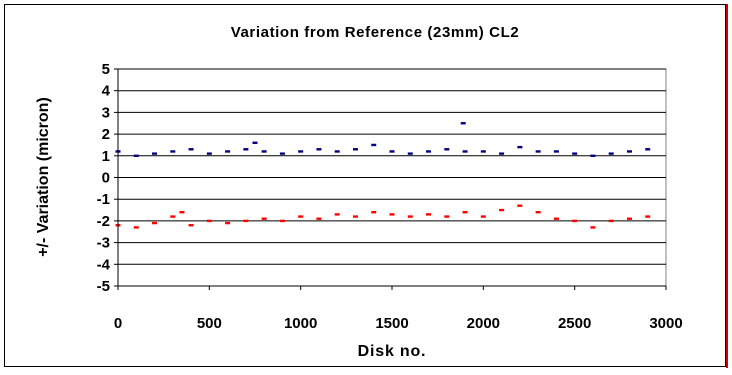 Image resolution: width=732 pixels, height=375 pixels. I want to click on red-edge-line, so click(727, 186).